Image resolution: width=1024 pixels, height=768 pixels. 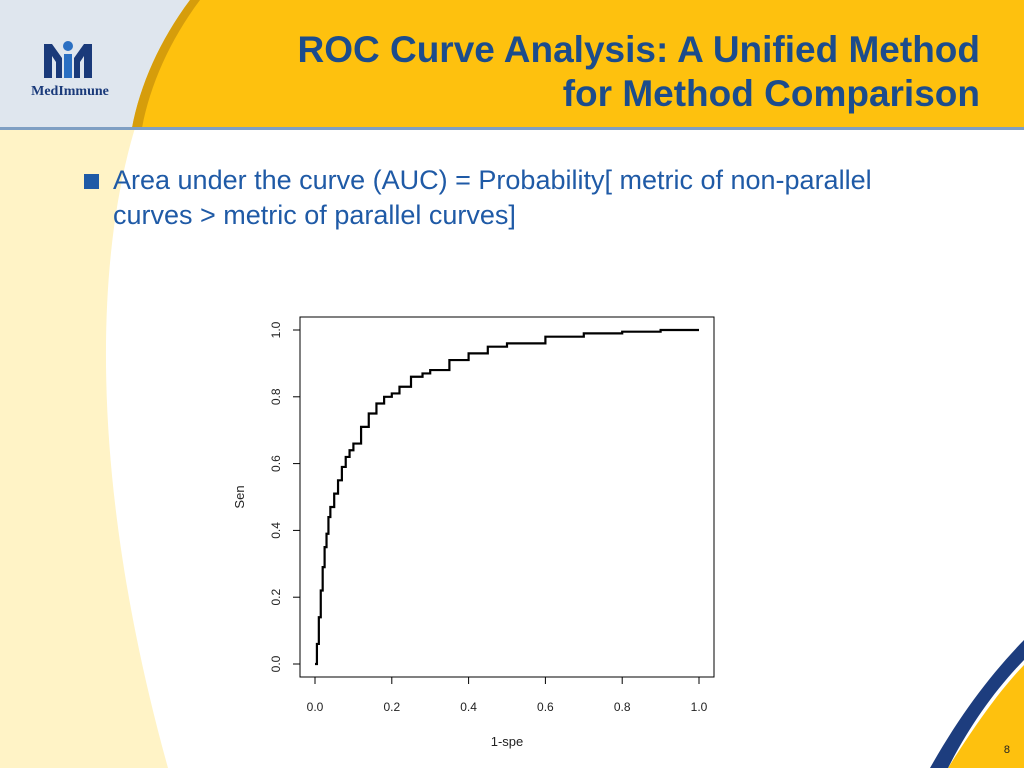 I want to click on y-tick-label: 0.2, so click(x=276, y=597).